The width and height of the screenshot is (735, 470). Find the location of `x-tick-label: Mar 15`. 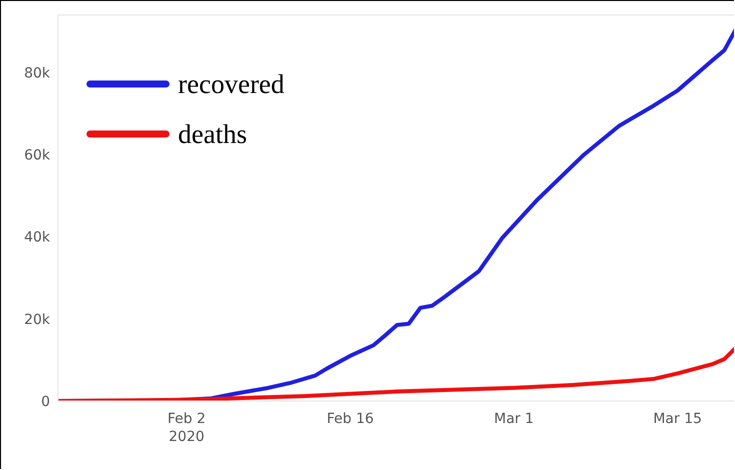

x-tick-label: Mar 15 is located at coordinates (677, 419).